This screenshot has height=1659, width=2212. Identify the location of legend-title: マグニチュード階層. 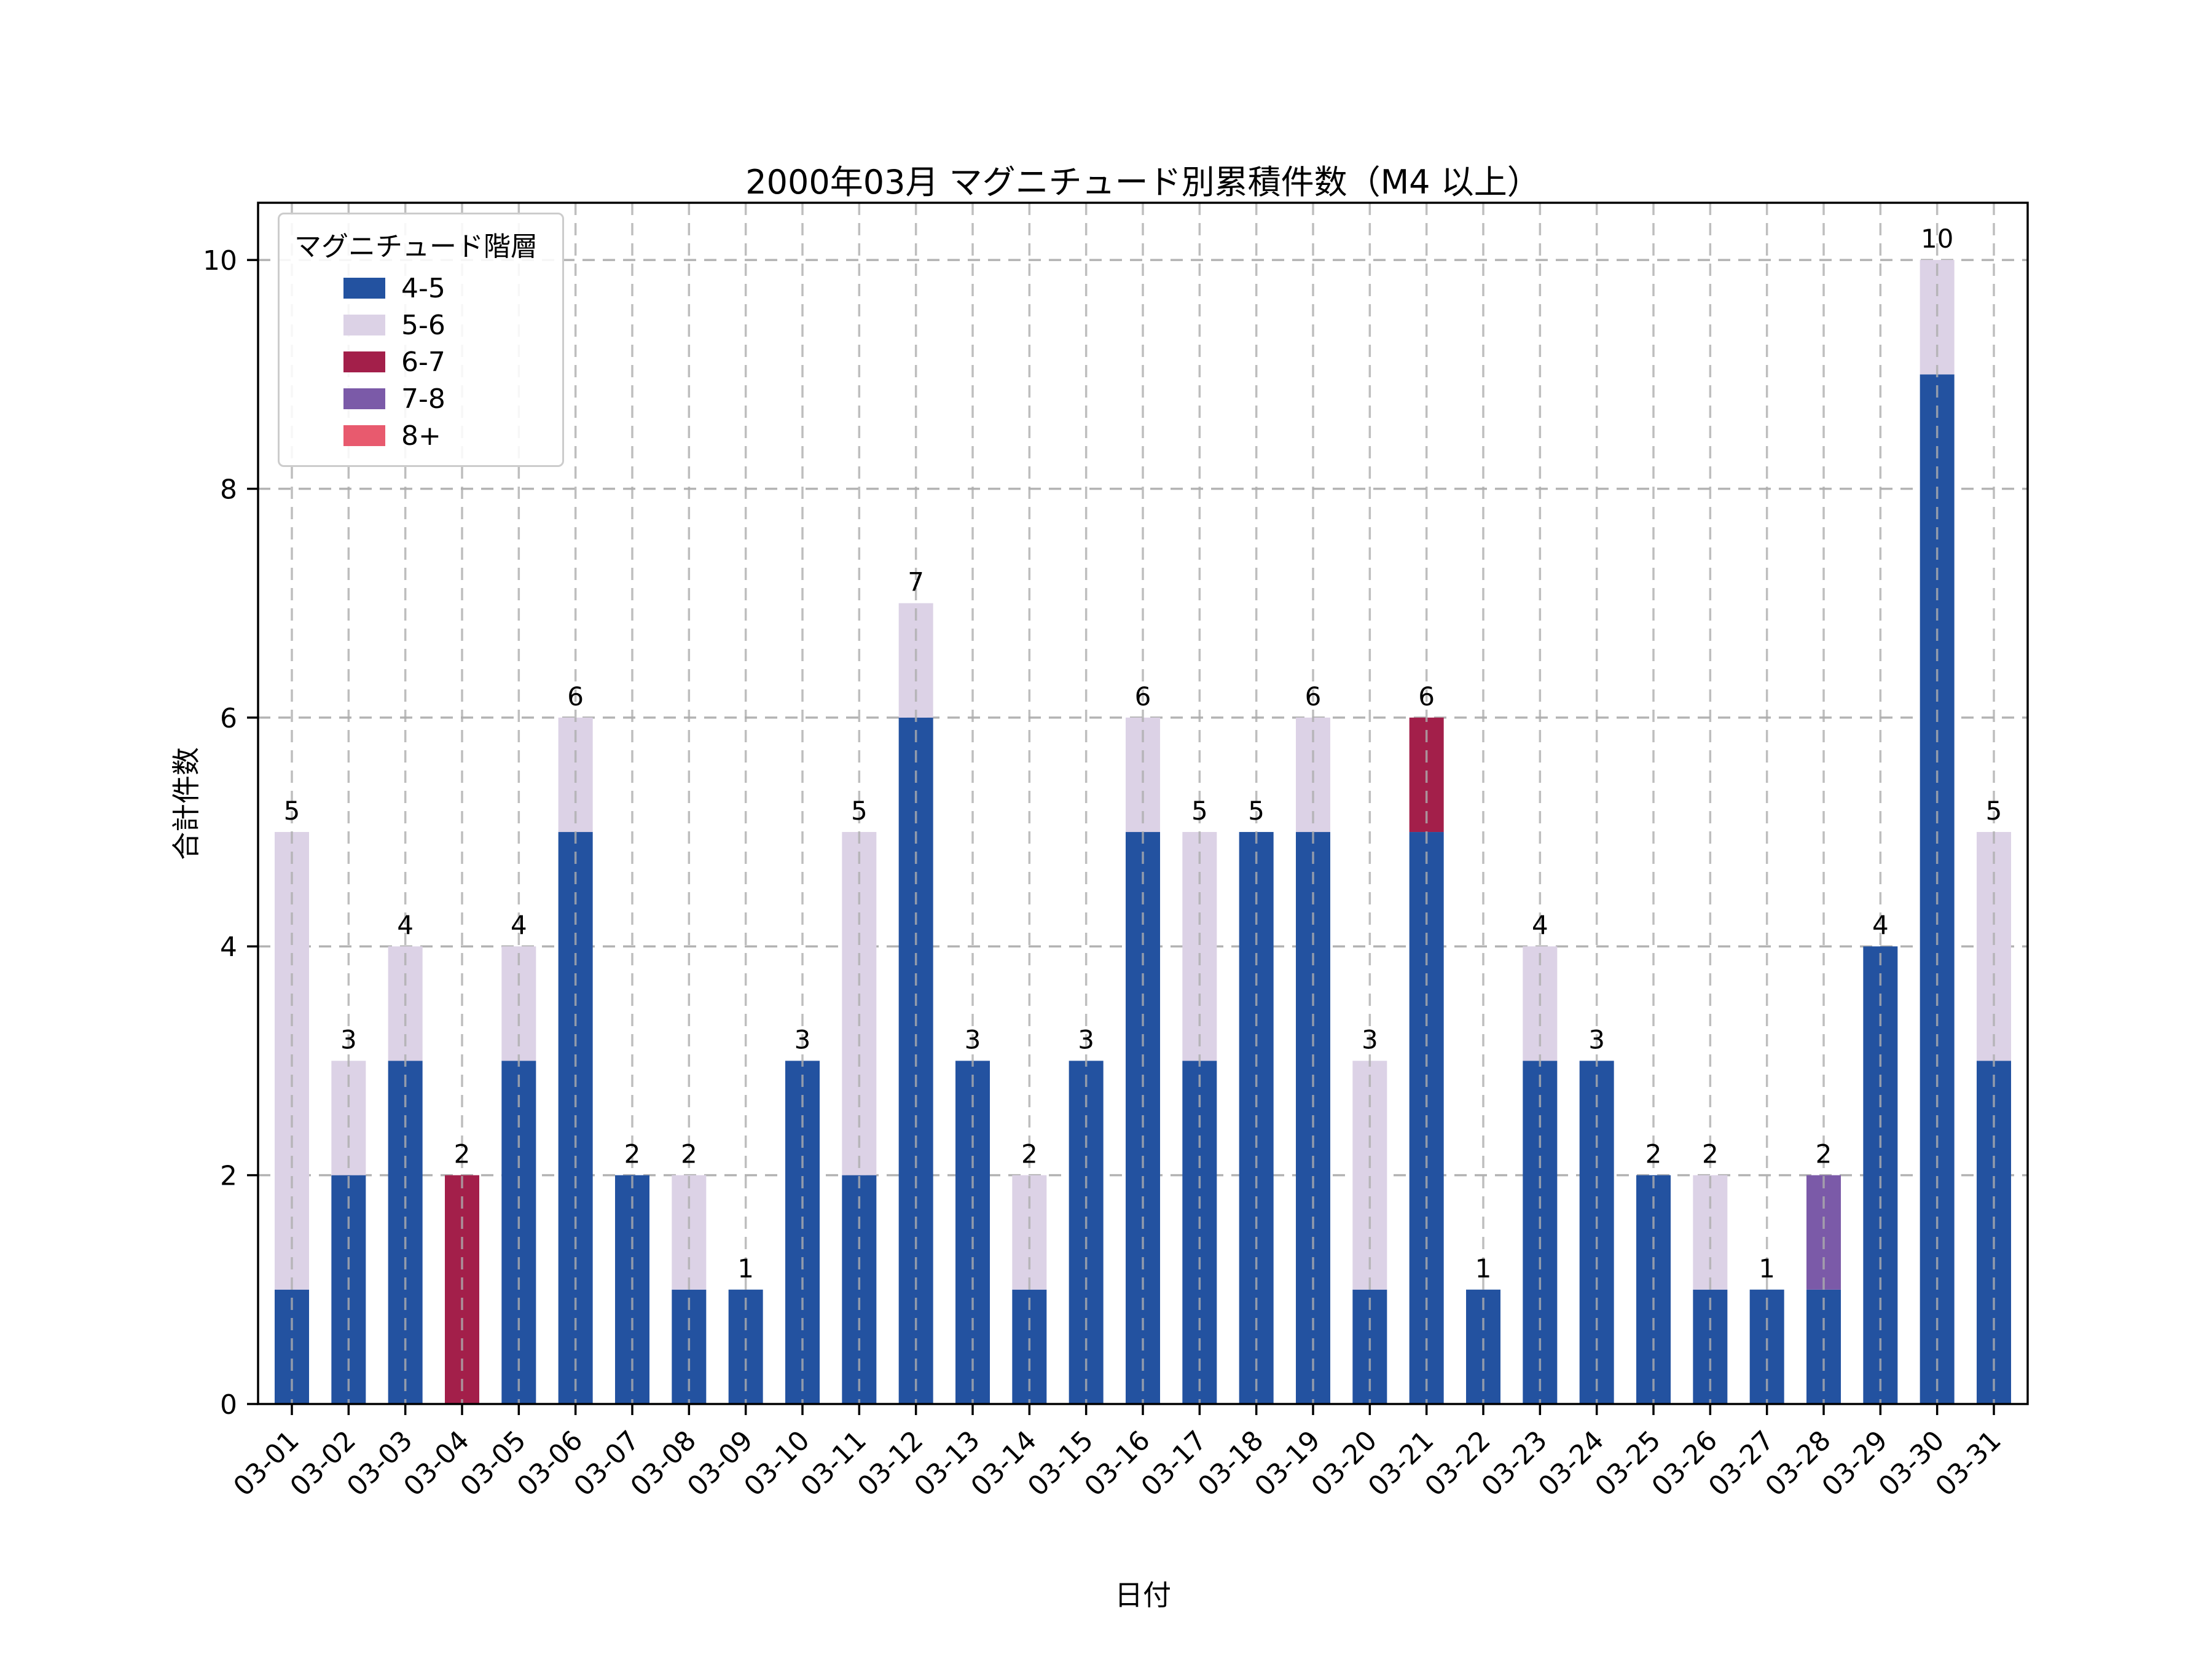
(416, 246).